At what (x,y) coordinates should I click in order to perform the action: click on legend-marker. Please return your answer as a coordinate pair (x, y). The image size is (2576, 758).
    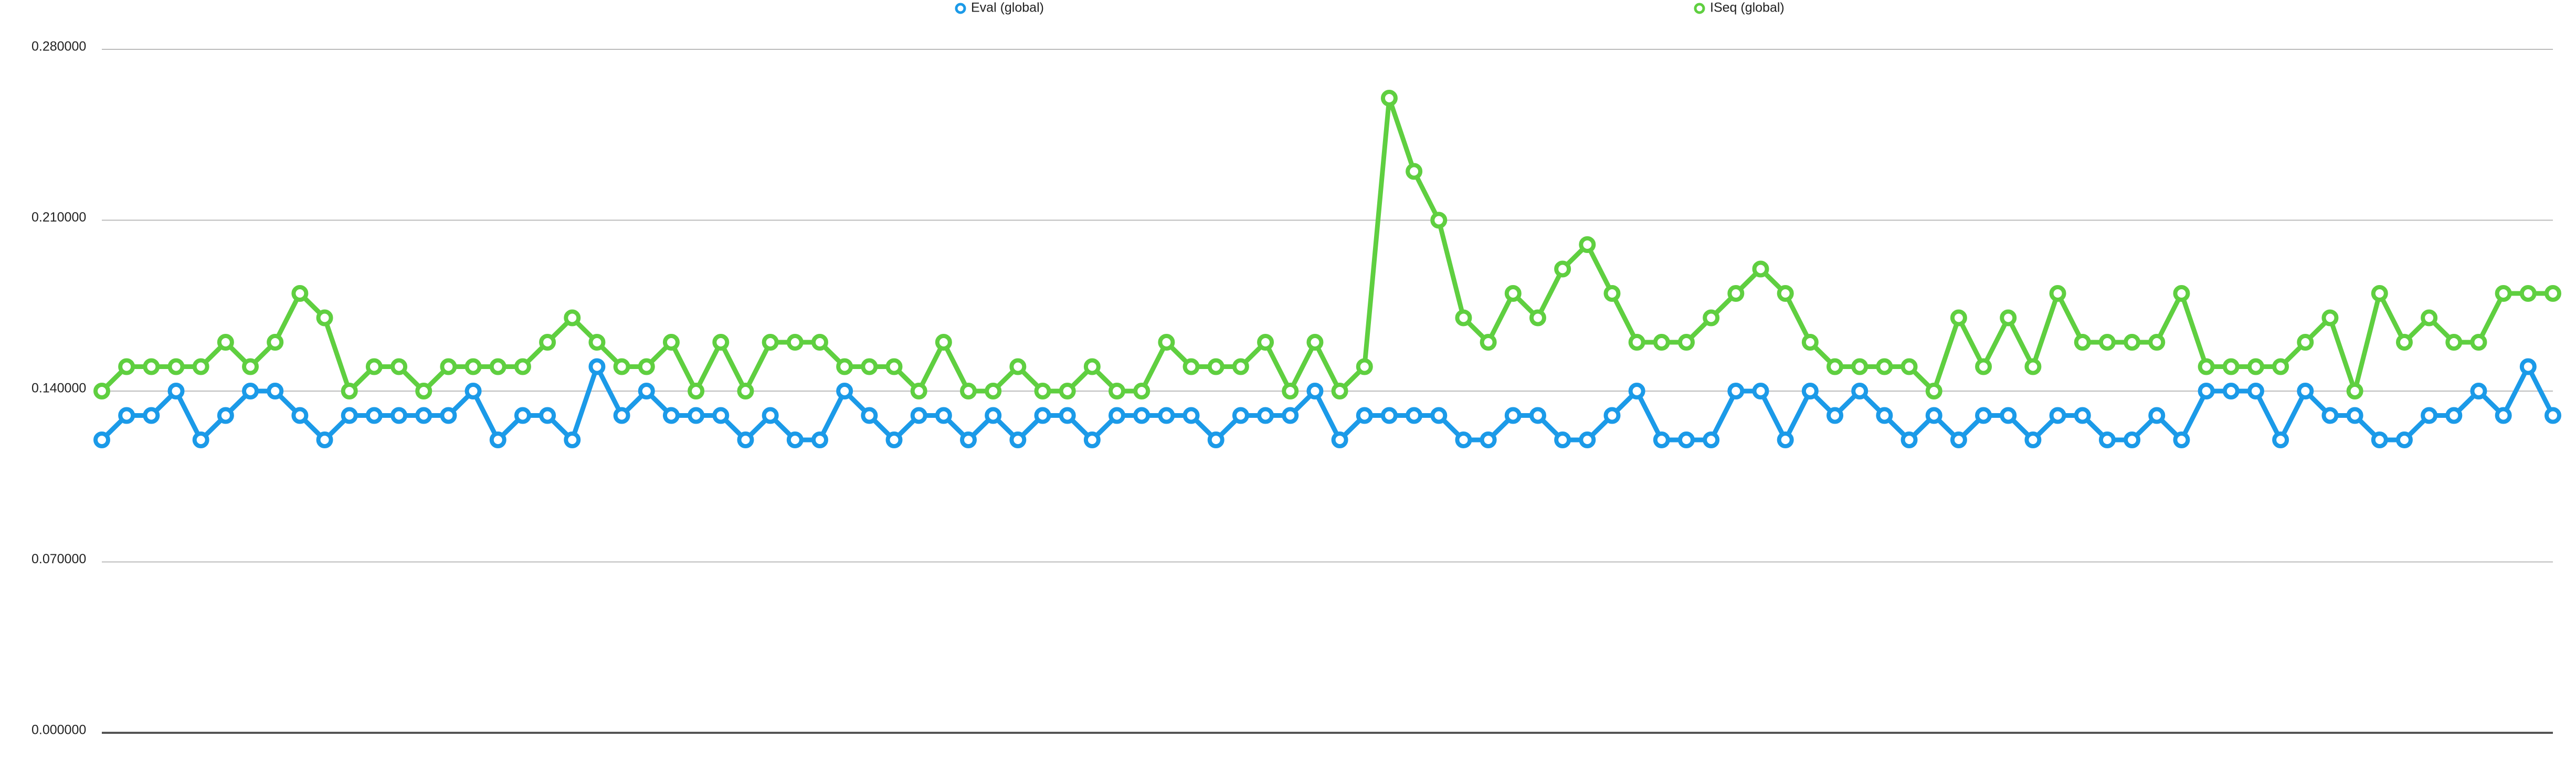
    Looking at the image, I should click on (960, 8).